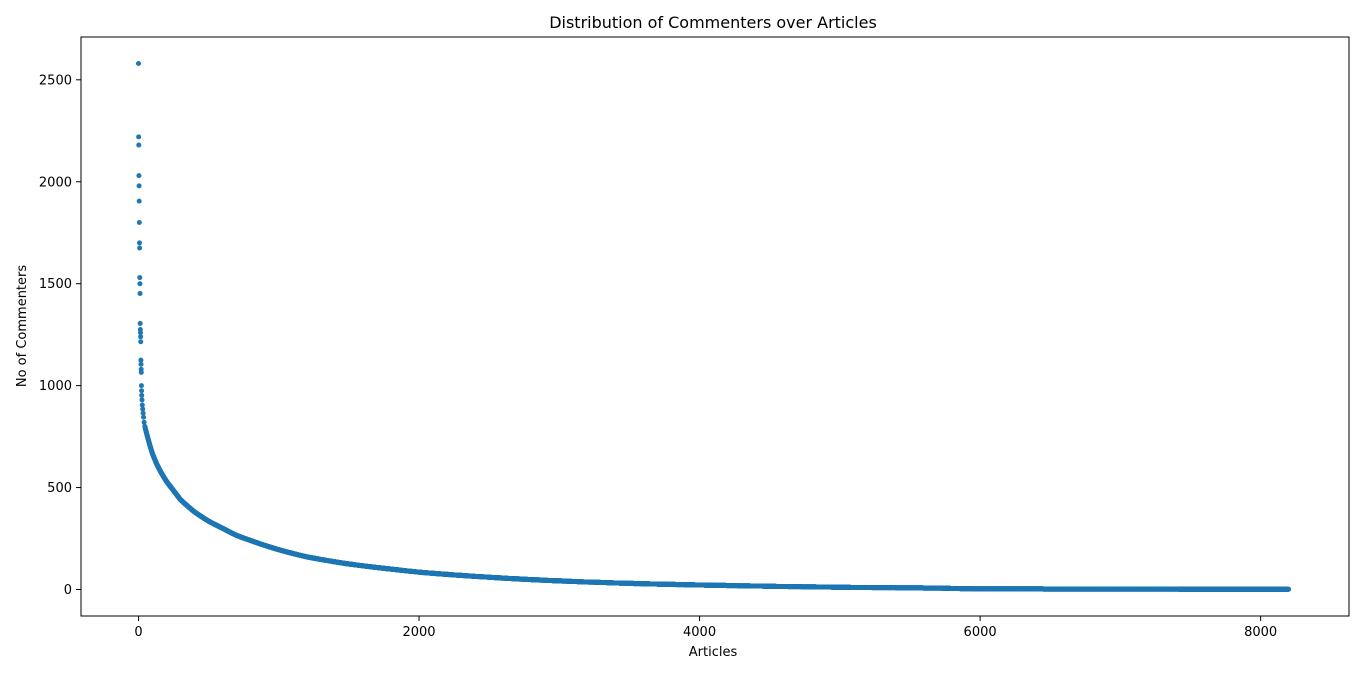 The height and width of the screenshot is (678, 1366). Describe the element at coordinates (713, 22) in the screenshot. I see `chart-title: Distribution of Commenters over Articles` at that location.